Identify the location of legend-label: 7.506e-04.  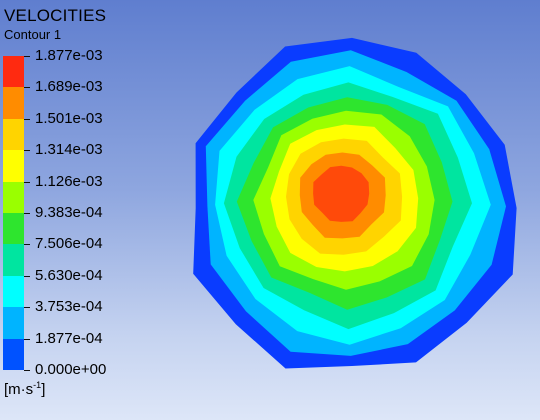
(69, 244).